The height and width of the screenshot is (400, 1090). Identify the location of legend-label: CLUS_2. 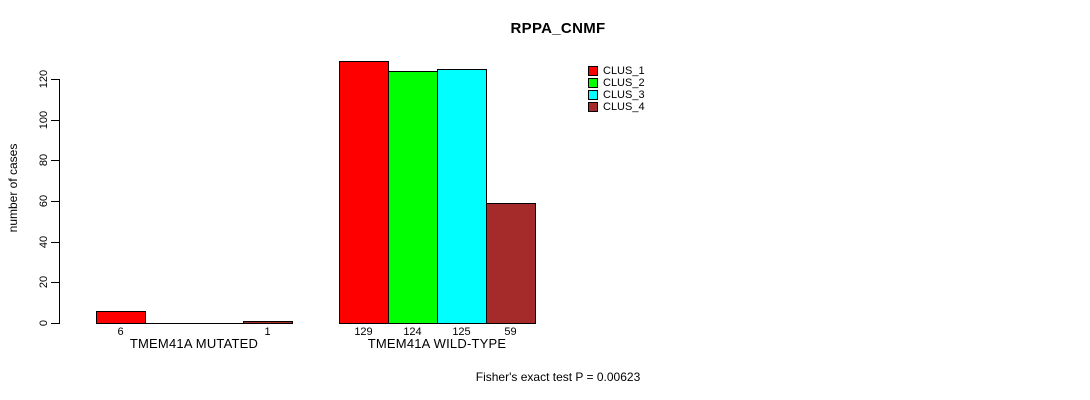
(624, 83).